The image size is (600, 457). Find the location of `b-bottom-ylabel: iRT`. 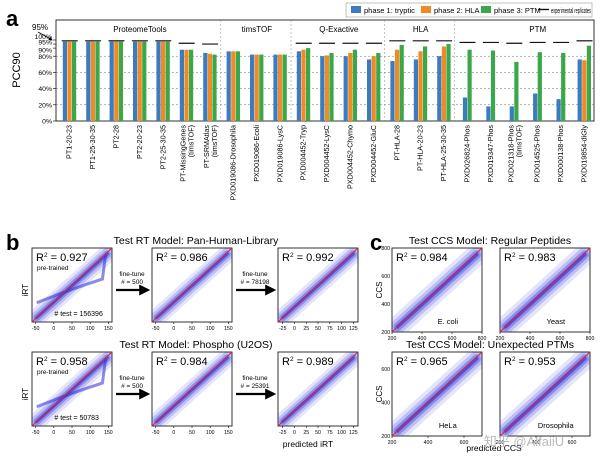

b-bottom-ylabel: iRT is located at coordinates (25, 394).